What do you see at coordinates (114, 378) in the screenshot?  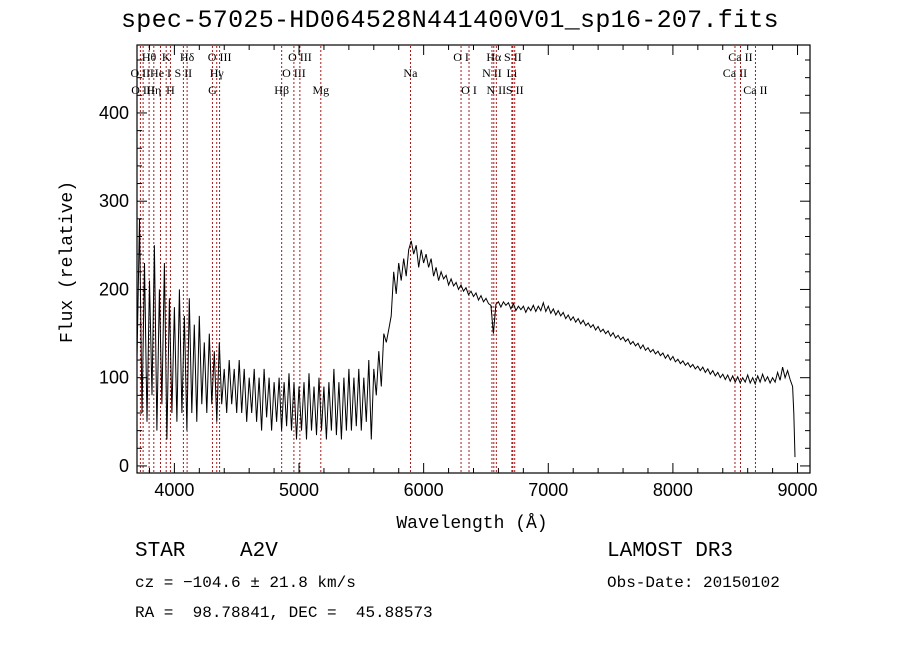 I see `y-tick-label: 100` at bounding box center [114, 378].